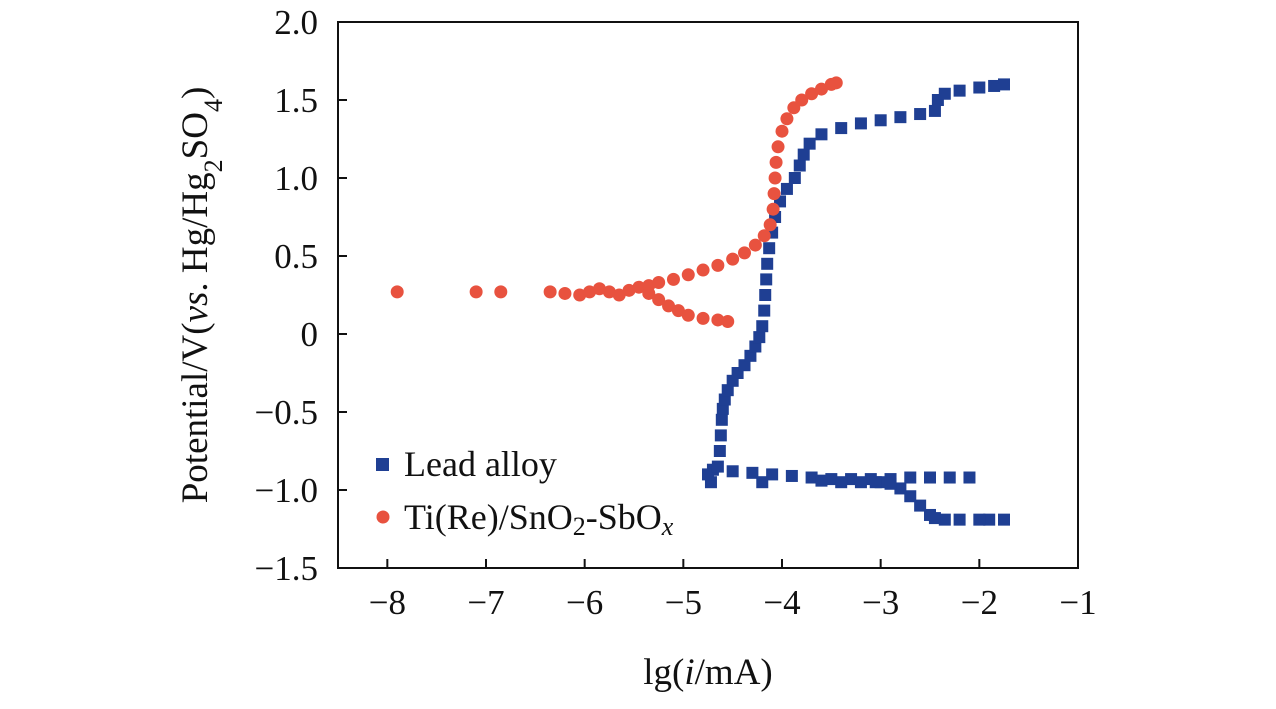 This screenshot has width=1276, height=709. Describe the element at coordinates (296, 22) in the screenshot. I see `y-tick-label: 2.0` at that location.